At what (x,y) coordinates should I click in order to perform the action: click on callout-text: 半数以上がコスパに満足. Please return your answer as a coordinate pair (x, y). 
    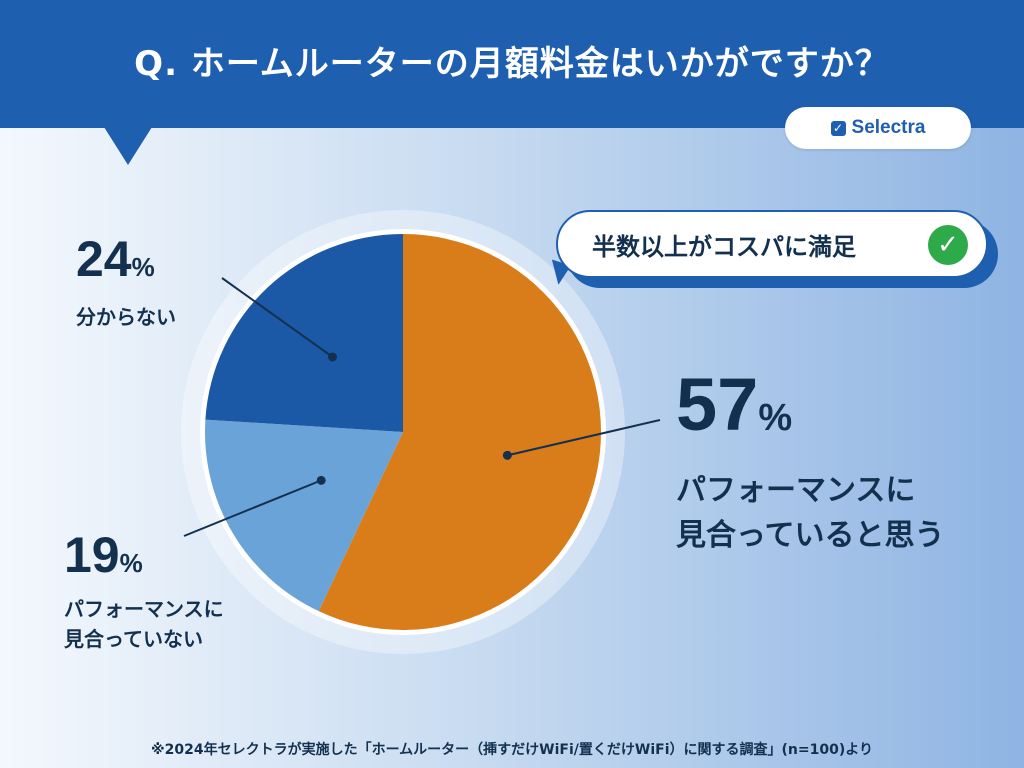
    Looking at the image, I should click on (724, 246).